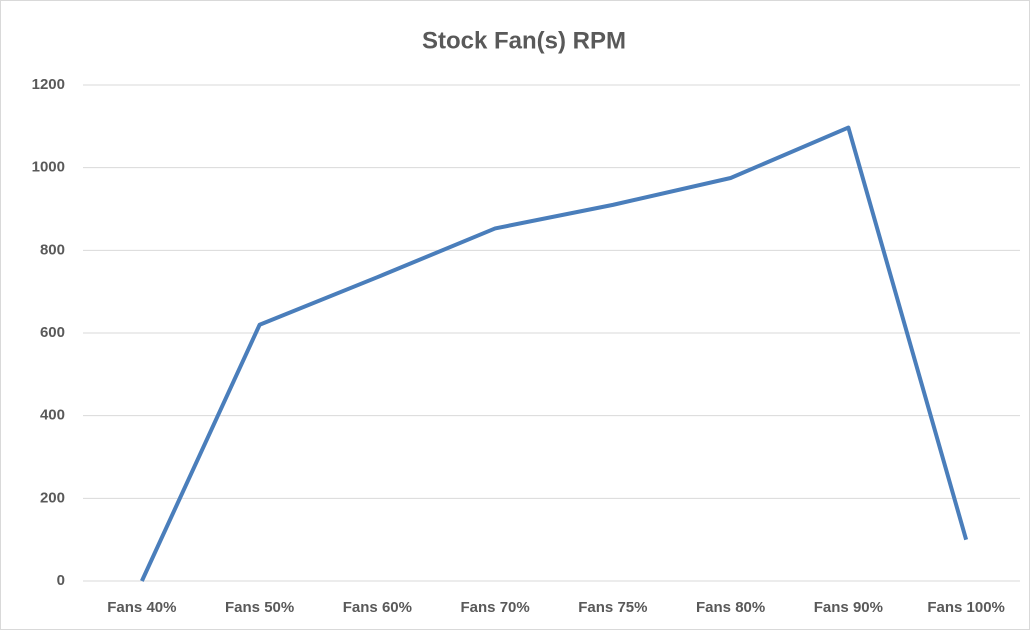 The image size is (1030, 630). Describe the element at coordinates (48, 167) in the screenshot. I see `y-tick-label: 1000` at that location.